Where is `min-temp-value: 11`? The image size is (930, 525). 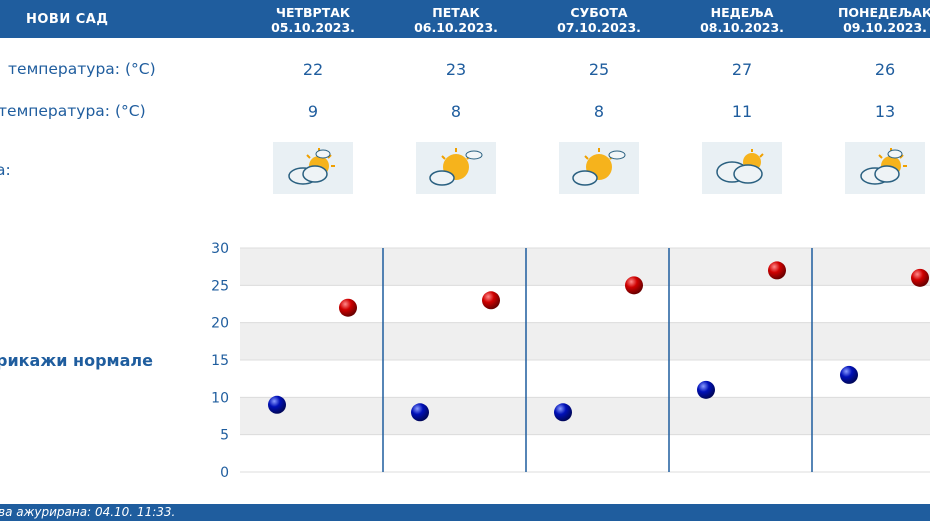 min-temp-value: 11 is located at coordinates (742, 111).